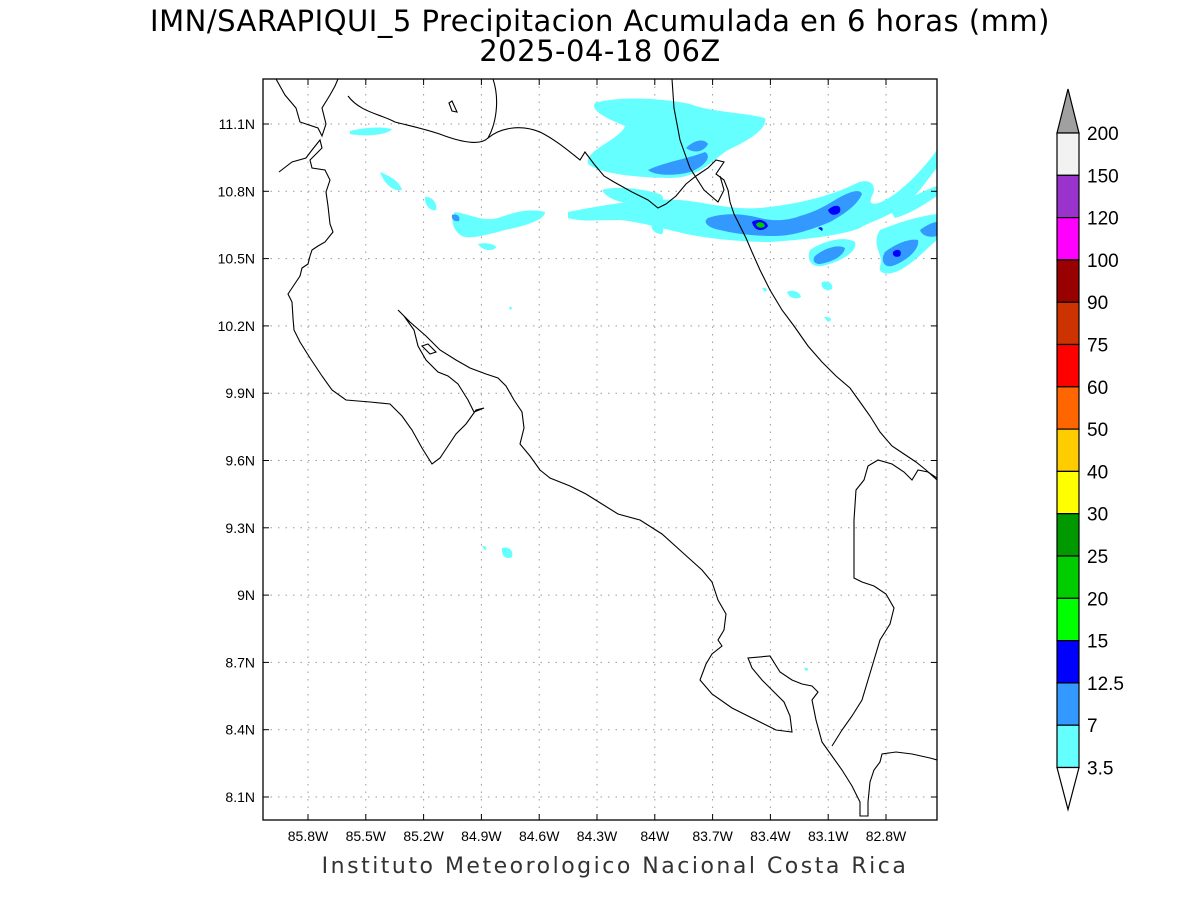 This screenshot has width=1200, height=900. I want to click on map-subtitle: 2025-04-18 06Z, so click(600, 51).